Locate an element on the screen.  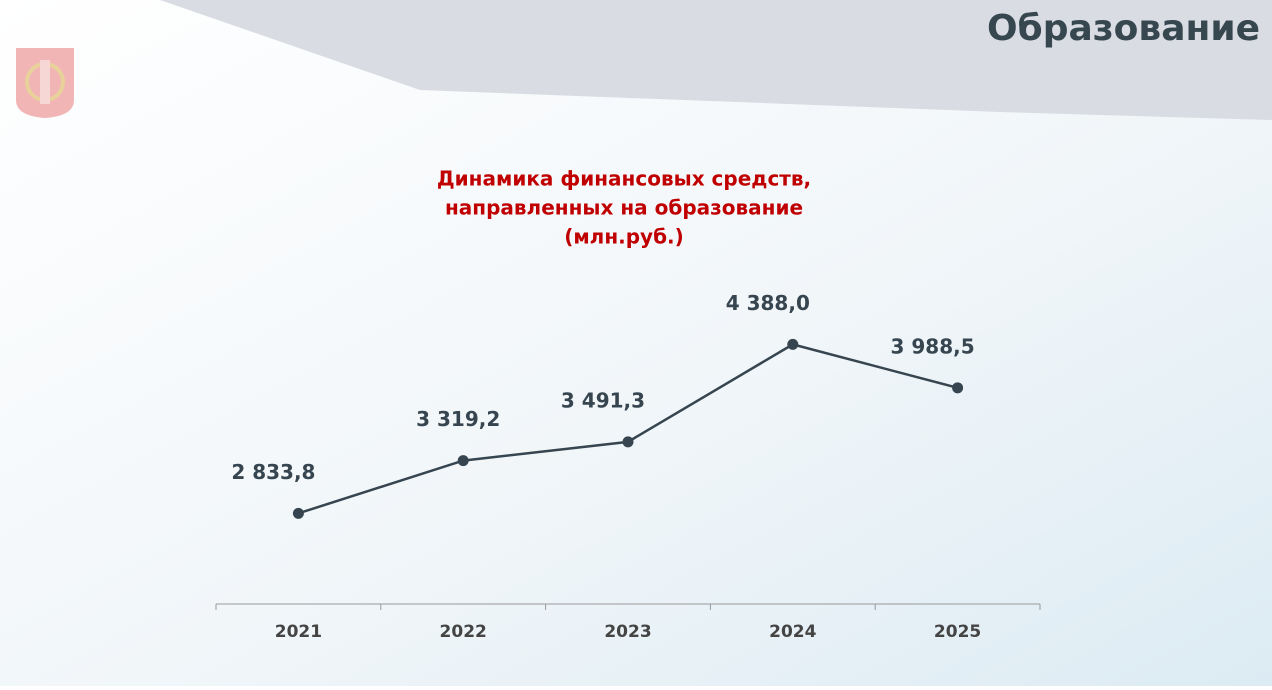
data-label: 3 988,5 is located at coordinates (933, 346).